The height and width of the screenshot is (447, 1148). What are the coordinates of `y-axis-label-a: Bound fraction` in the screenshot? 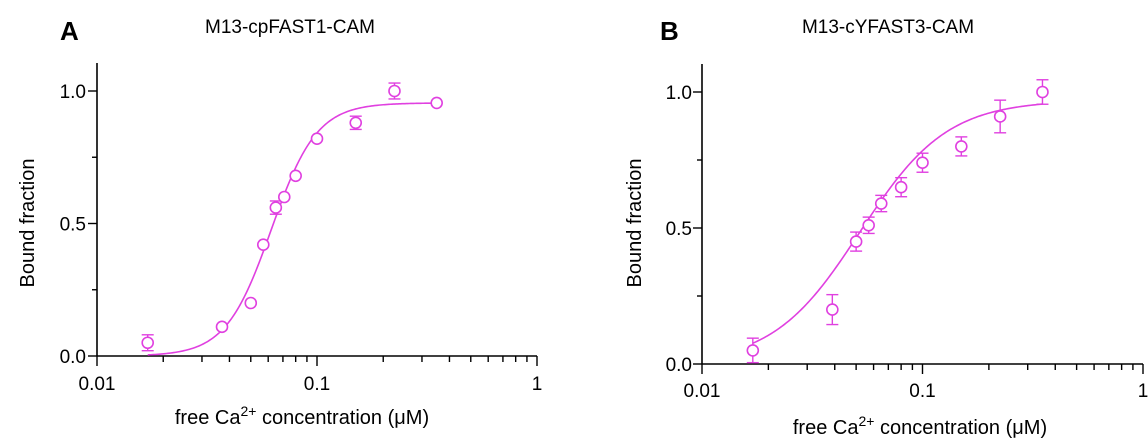 It's located at (28, 223).